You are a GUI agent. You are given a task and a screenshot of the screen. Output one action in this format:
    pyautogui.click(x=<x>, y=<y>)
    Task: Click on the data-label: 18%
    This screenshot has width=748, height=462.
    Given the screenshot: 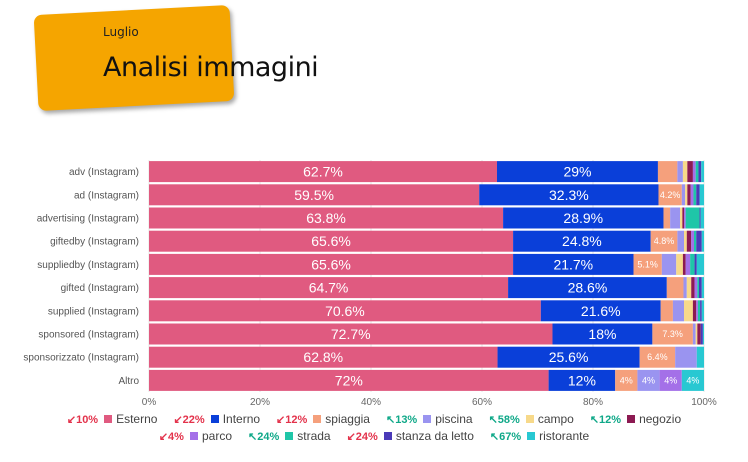 What is the action you would take?
    pyautogui.click(x=602, y=334)
    